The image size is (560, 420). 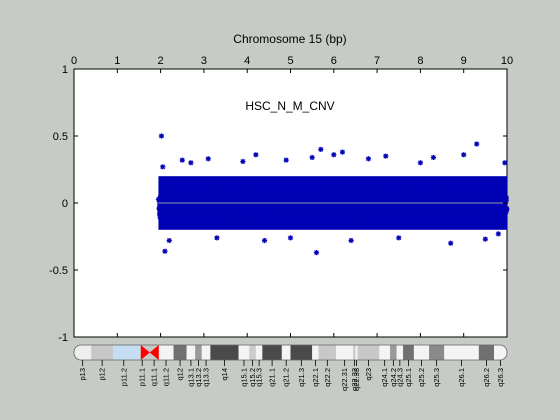 I want to click on x-tick-label: 10, so click(x=507, y=61).